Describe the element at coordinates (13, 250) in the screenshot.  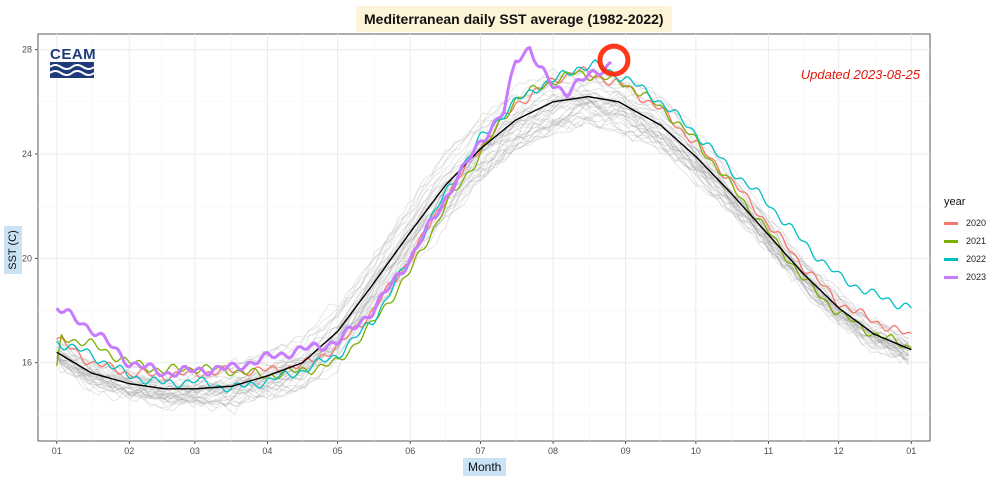
I see `y-axis-label: SST (C)` at that location.